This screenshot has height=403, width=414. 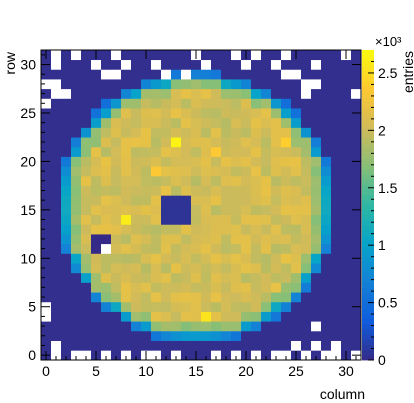 What do you see at coordinates (28, 113) in the screenshot?
I see `y-tick-label: 25` at bounding box center [28, 113].